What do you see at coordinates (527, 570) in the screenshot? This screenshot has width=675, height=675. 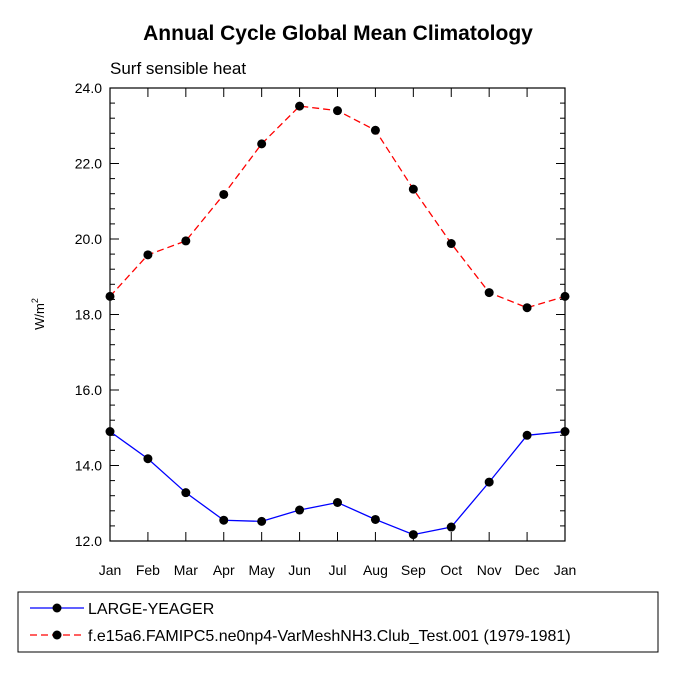 I see `x-tick-label: Dec` at bounding box center [527, 570].